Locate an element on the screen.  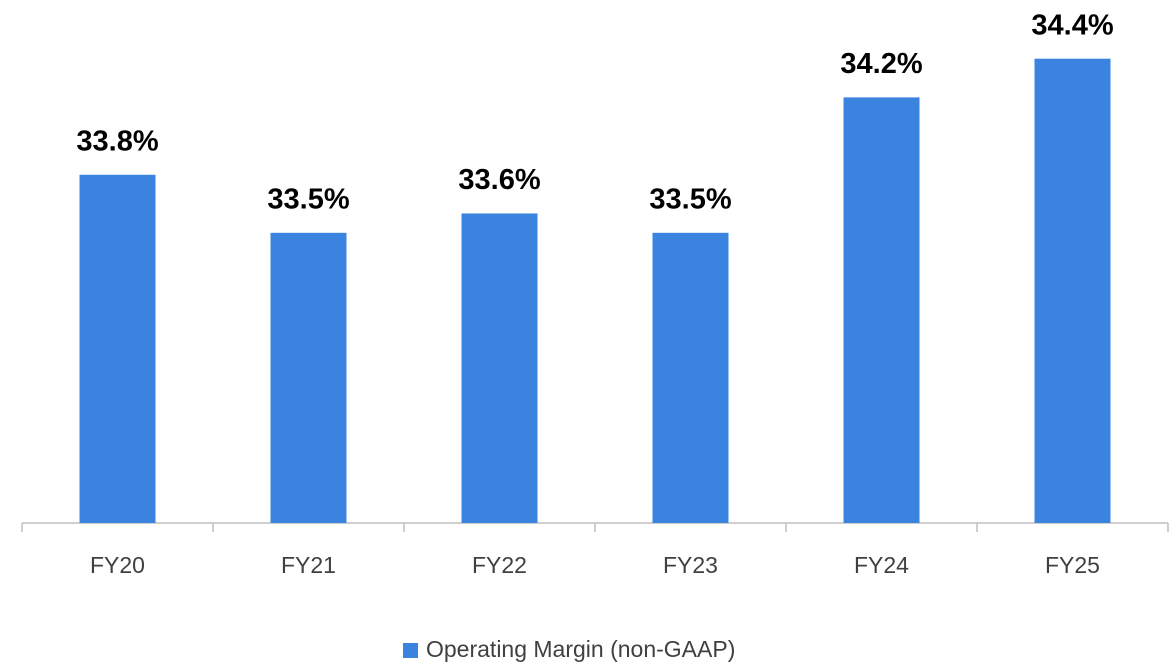
data-label: 33.6% is located at coordinates (499, 180).